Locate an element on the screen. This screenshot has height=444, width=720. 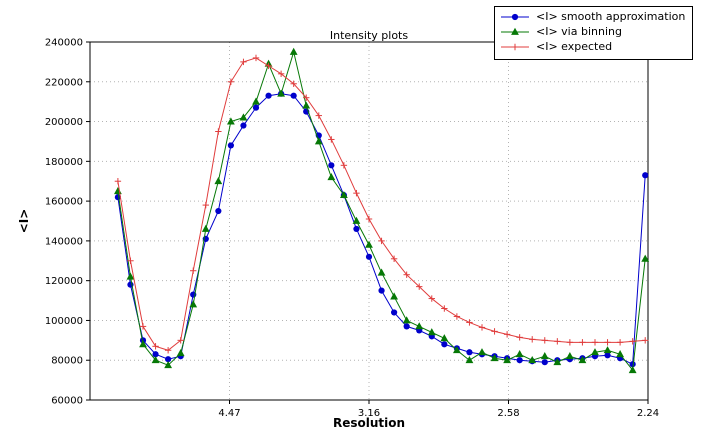
y-tick-label: 140000 is located at coordinates (64, 241).